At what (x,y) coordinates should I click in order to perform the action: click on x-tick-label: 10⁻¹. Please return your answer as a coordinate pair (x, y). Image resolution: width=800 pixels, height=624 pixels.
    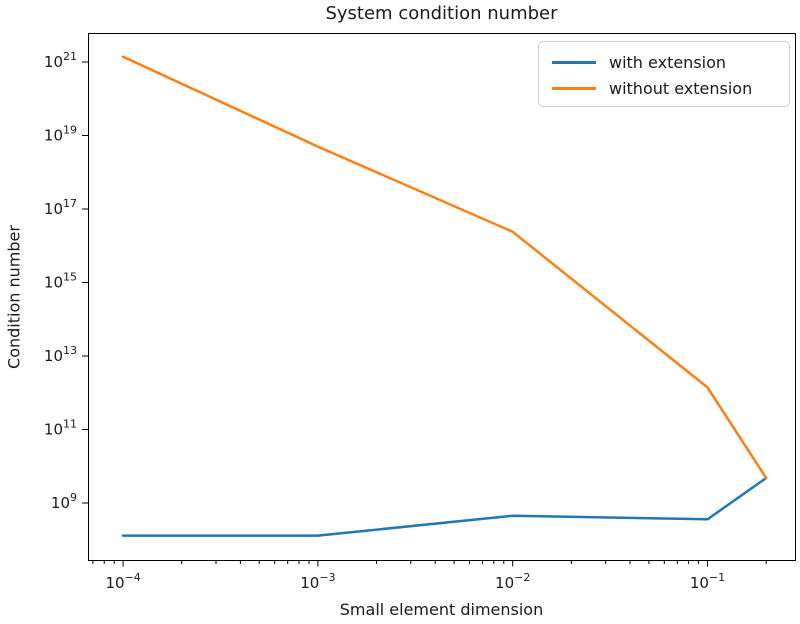
    Looking at the image, I should click on (707, 581).